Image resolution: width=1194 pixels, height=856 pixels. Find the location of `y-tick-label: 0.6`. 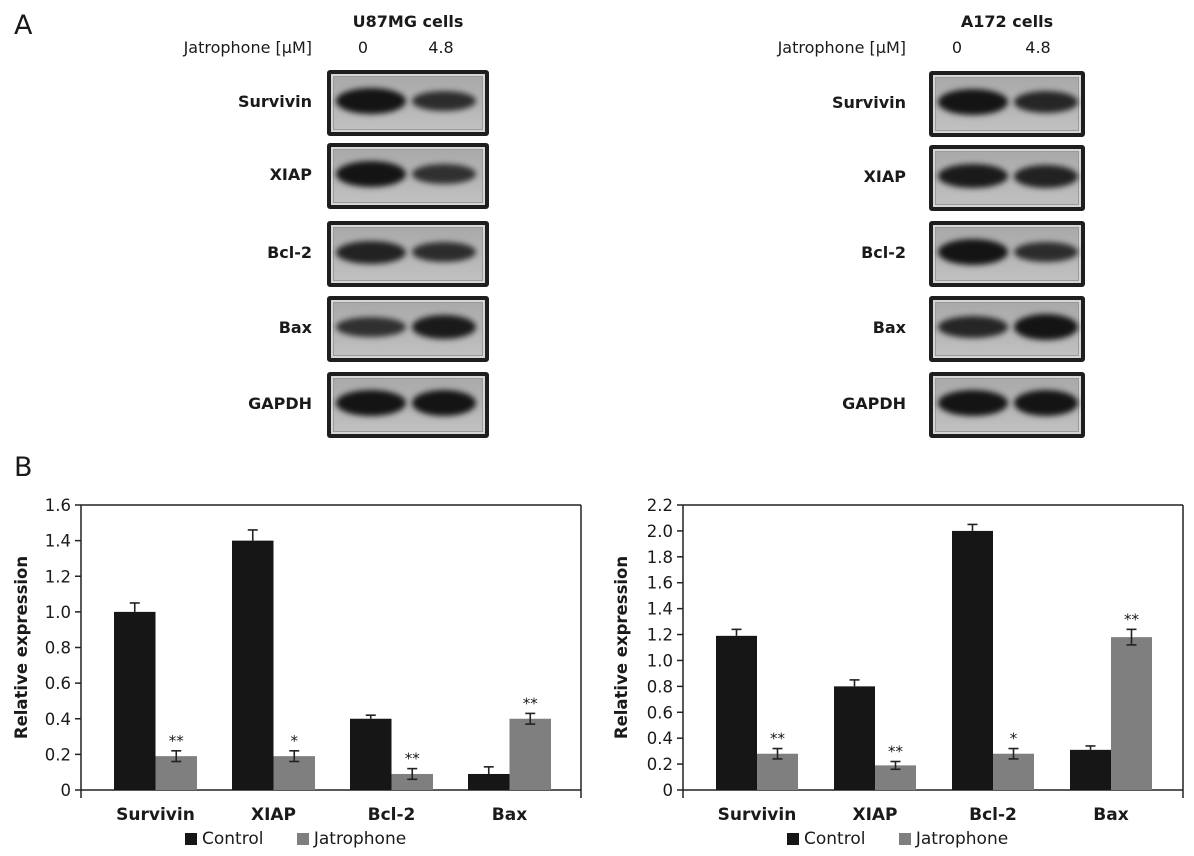

y-tick-label: 0.6 is located at coordinates (58, 683).